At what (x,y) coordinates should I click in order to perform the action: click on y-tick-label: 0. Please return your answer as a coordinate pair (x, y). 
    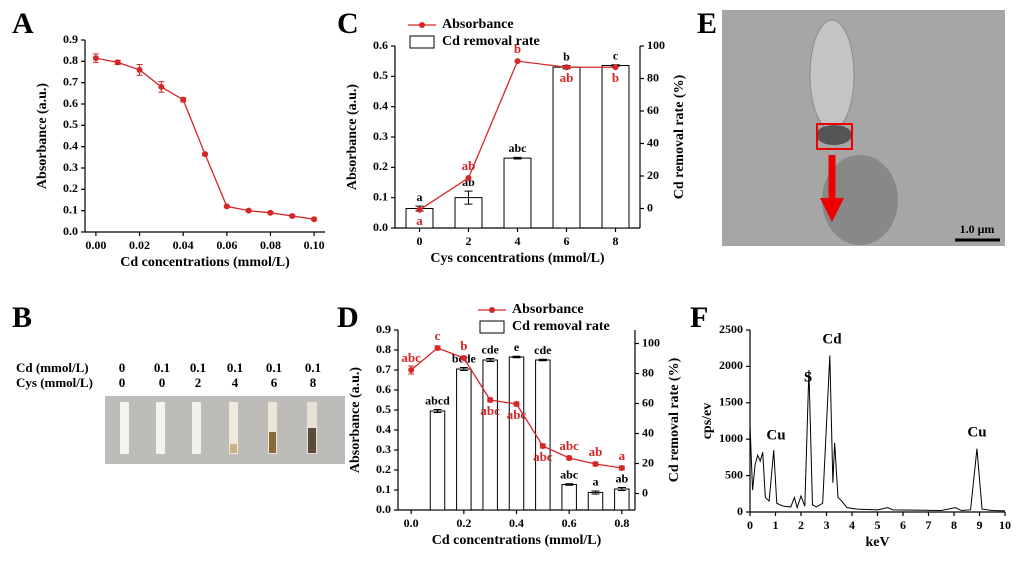
    Looking at the image, I should click on (740, 511).